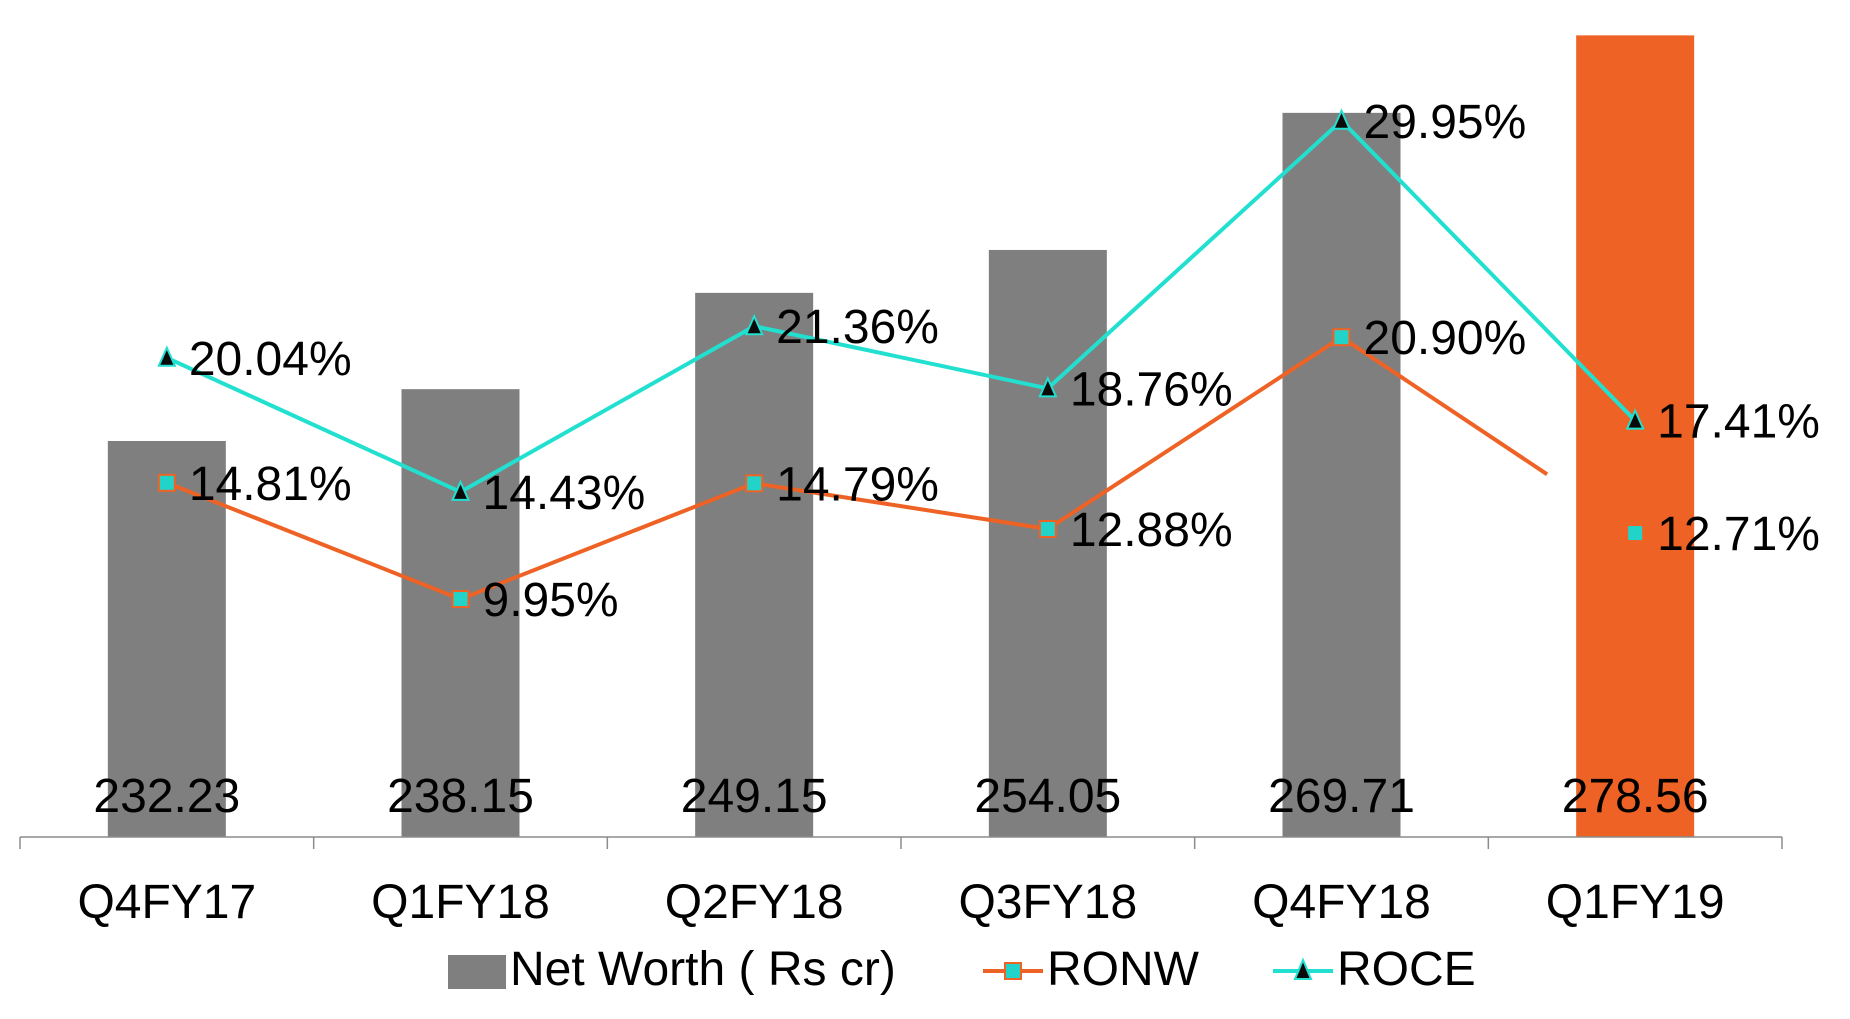  Describe the element at coordinates (1341, 902) in the screenshot. I see `x-tick-label: Q4FY18` at that location.